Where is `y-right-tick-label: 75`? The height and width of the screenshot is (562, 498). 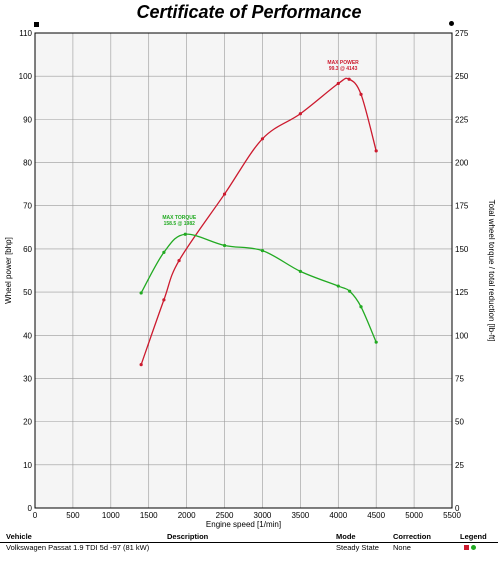 y-right-tick-label: 75 is located at coordinates (459, 378).